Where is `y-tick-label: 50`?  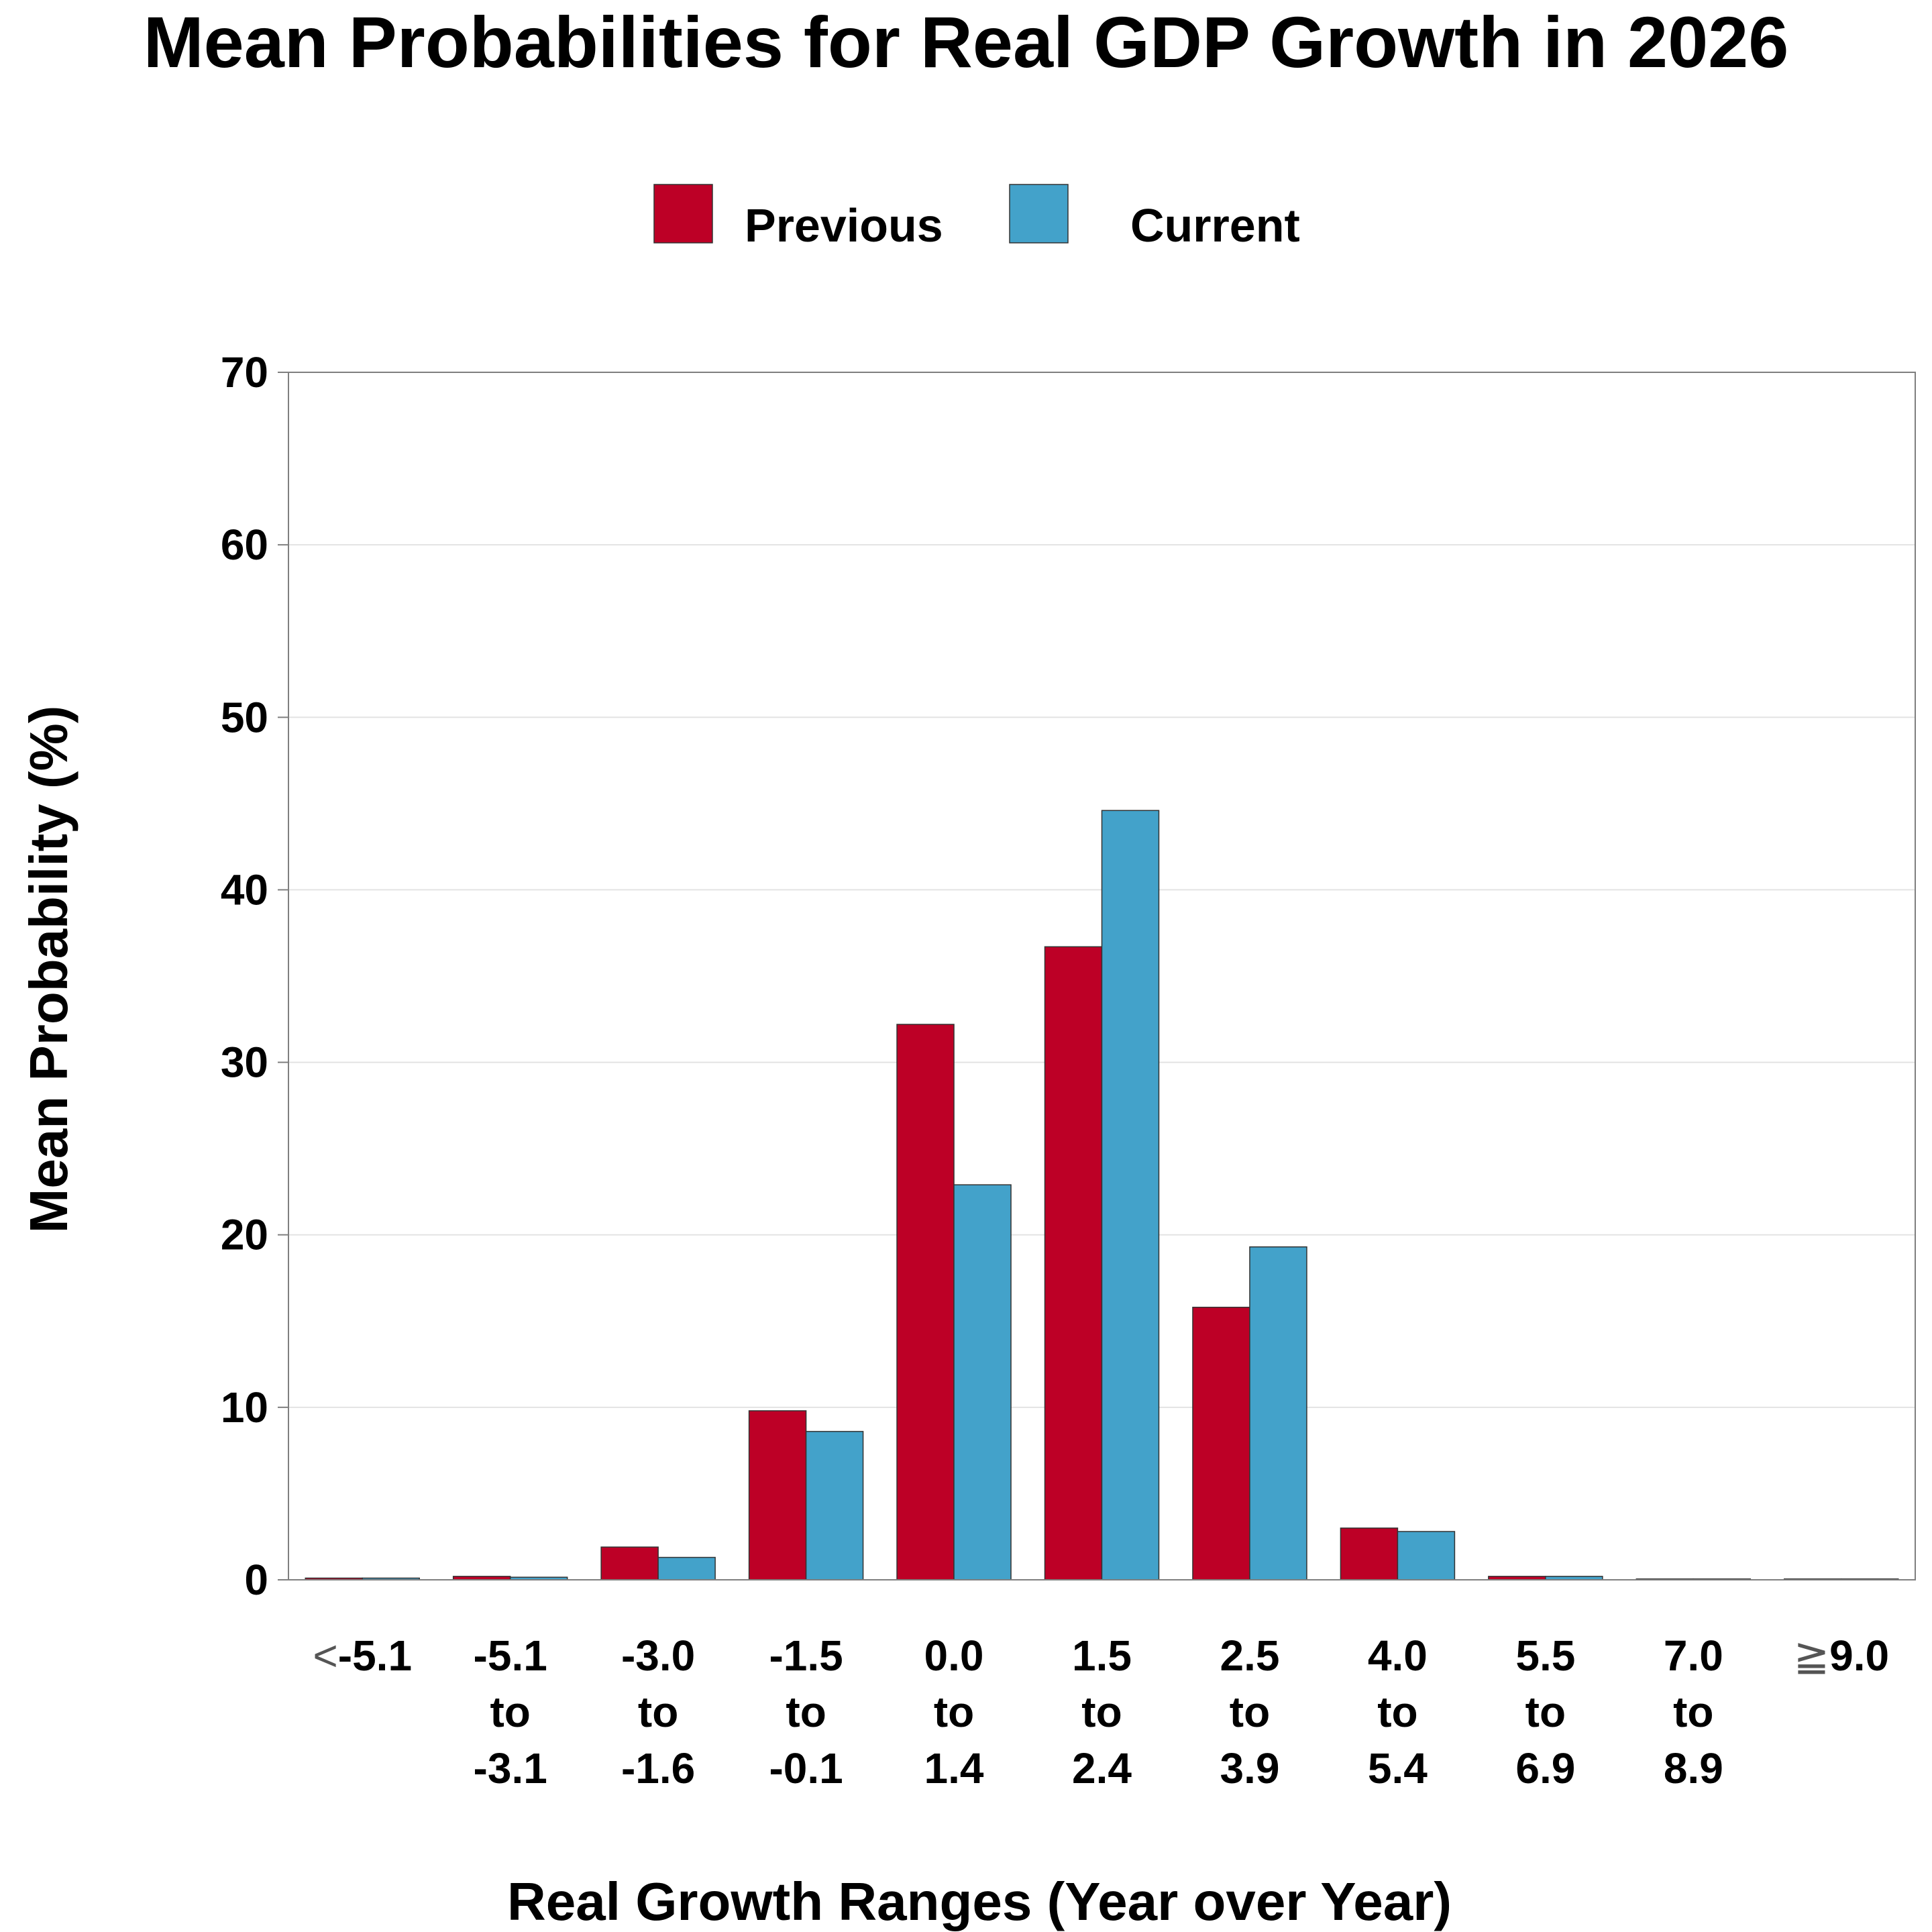
y-tick-label: 50 is located at coordinates (244, 717).